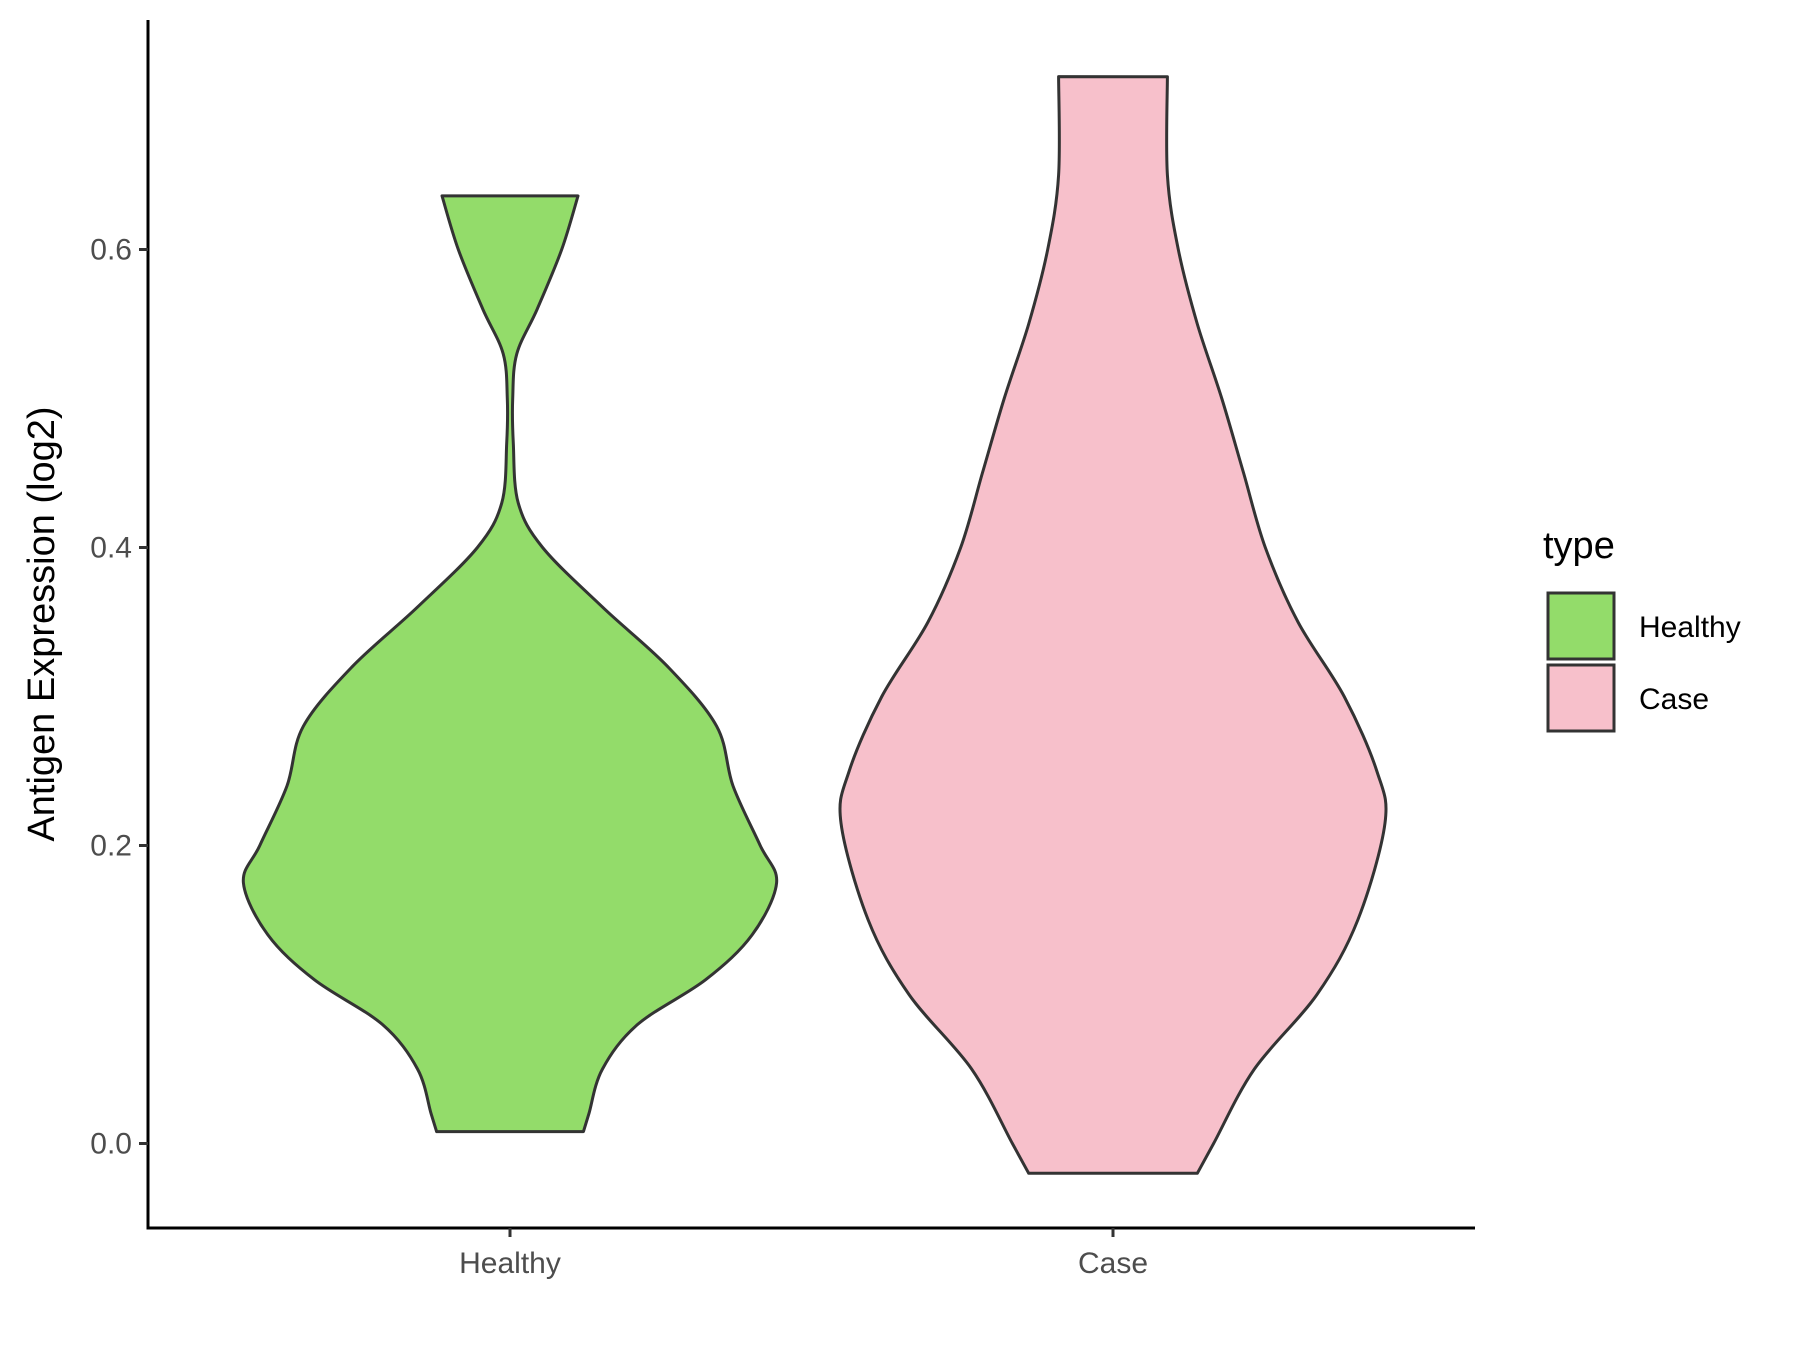 The height and width of the screenshot is (1350, 1800). What do you see at coordinates (111, 1144) in the screenshot?
I see `y-tick-label: 0.0` at bounding box center [111, 1144].